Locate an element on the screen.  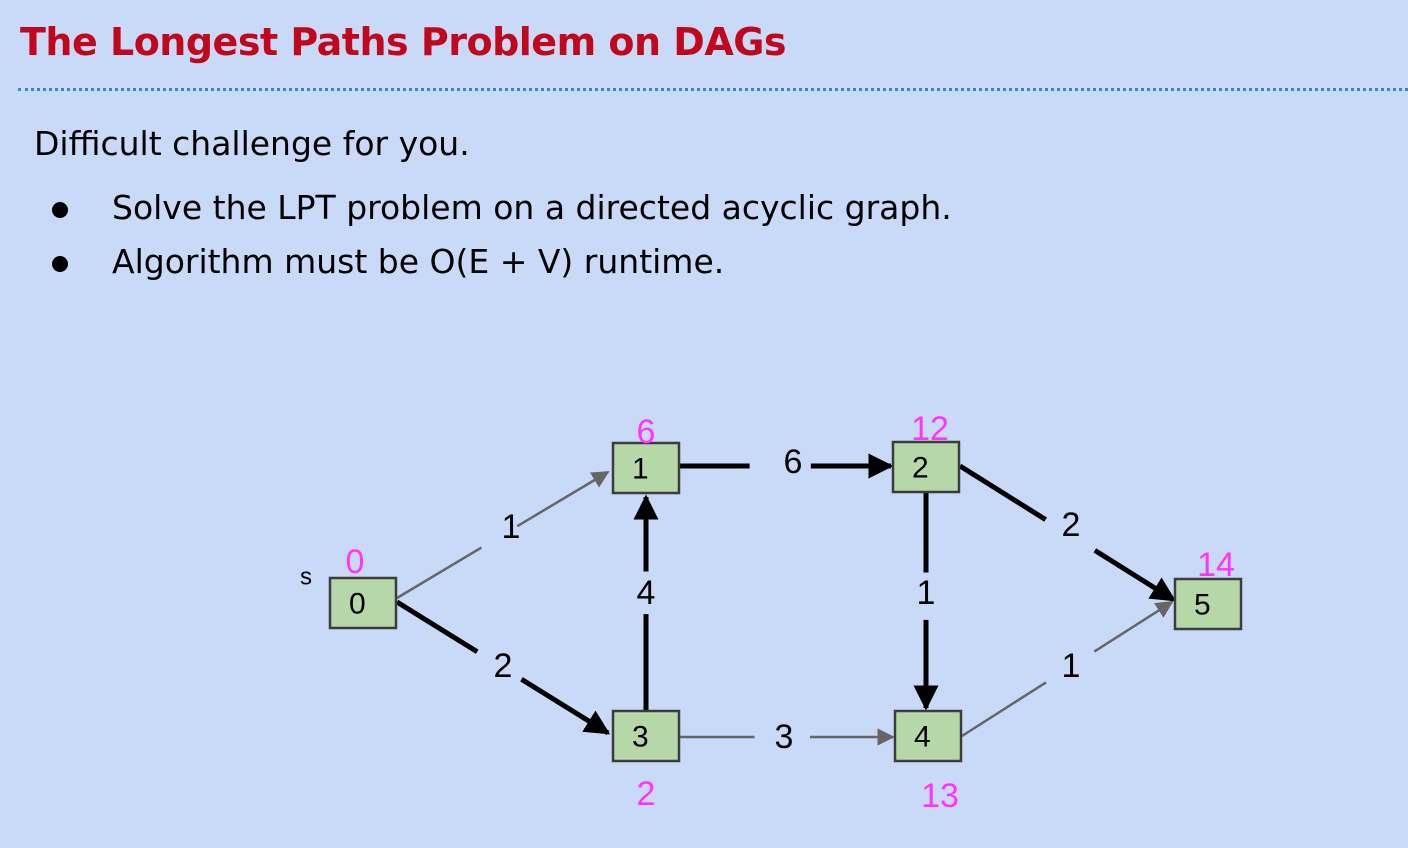
edge-2-4: 1 is located at coordinates (926, 602).